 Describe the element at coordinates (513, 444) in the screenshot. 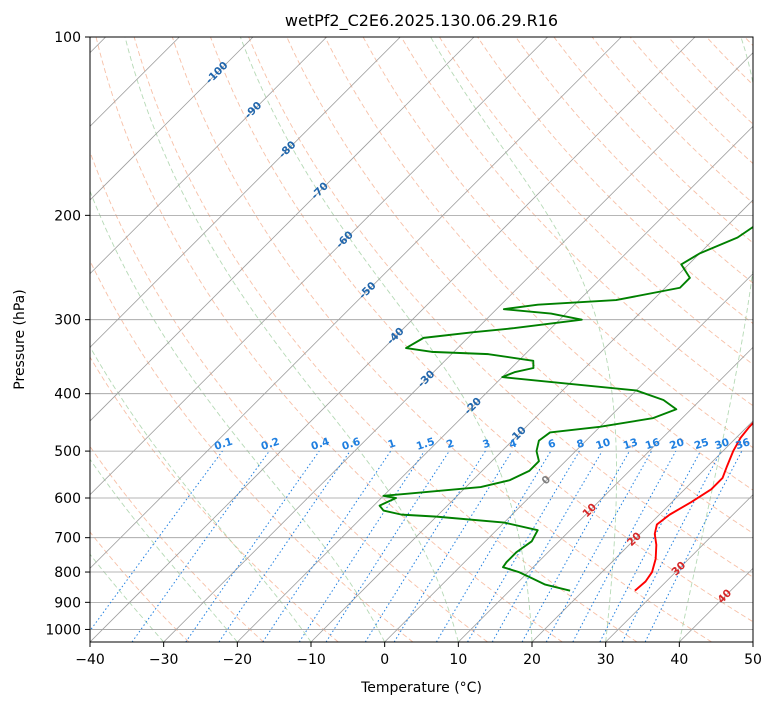

I see `mixing-ratio-label: 4` at that location.